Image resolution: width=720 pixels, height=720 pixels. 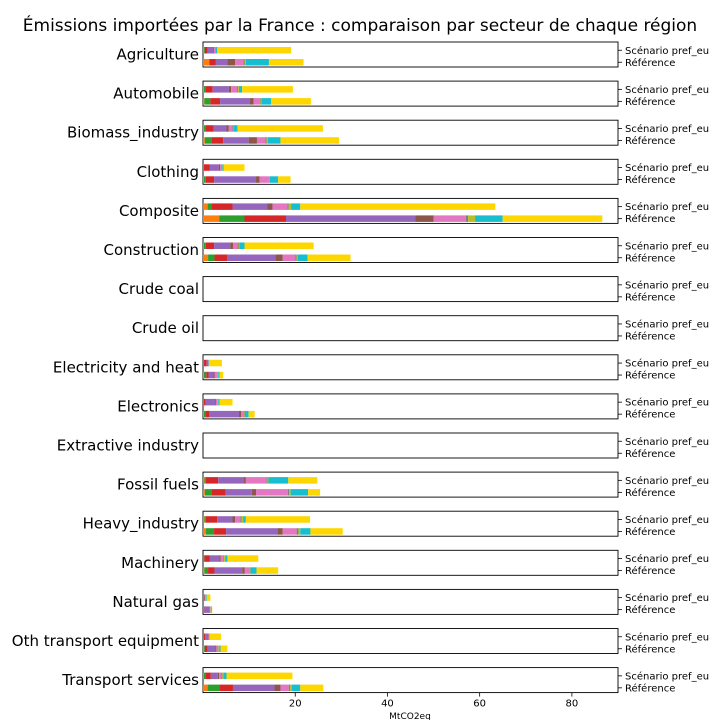 I want to click on category-label: Machinery, so click(x=160, y=563).